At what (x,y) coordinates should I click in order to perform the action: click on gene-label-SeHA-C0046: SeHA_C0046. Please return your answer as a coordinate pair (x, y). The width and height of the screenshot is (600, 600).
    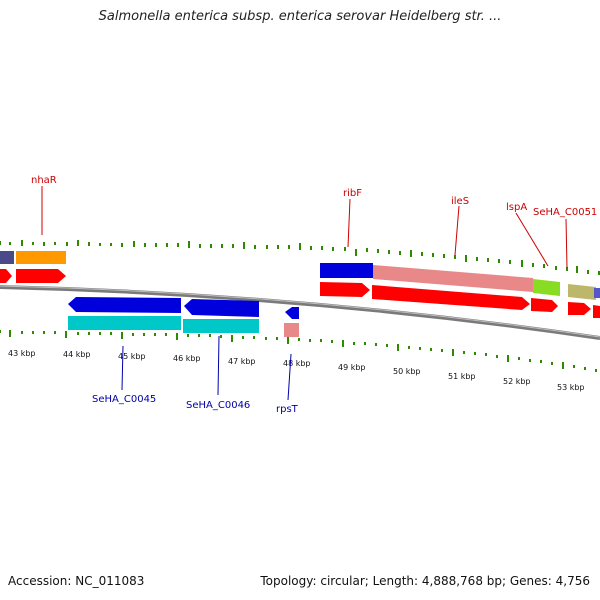
    Looking at the image, I should click on (218, 405).